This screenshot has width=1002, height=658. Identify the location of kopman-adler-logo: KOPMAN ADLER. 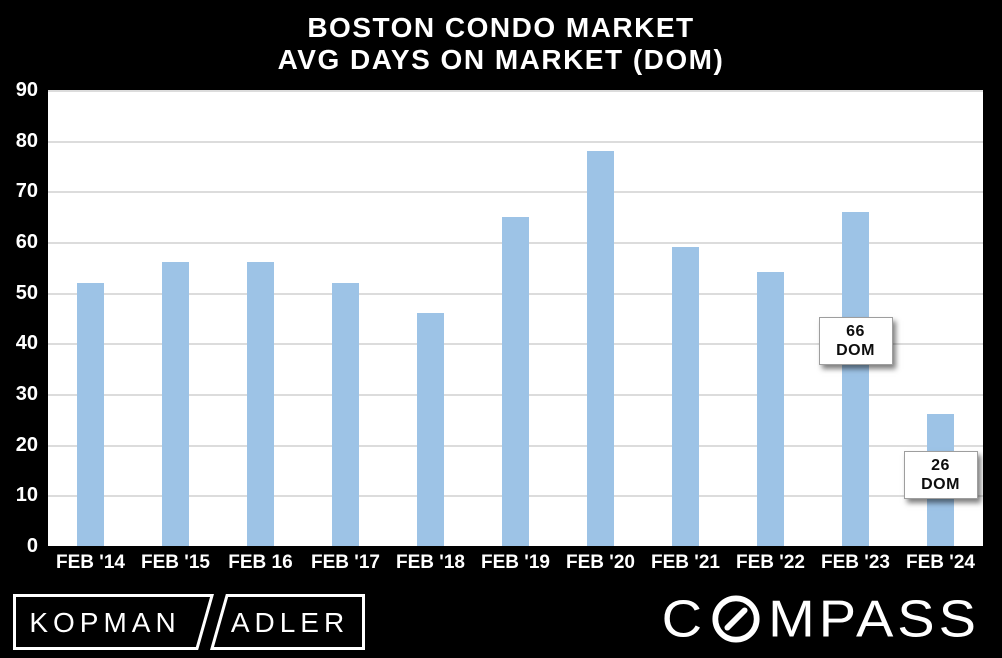
(189, 624).